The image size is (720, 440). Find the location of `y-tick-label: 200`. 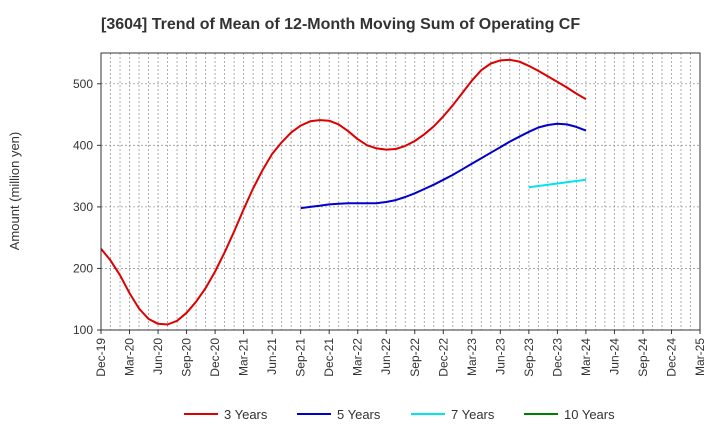

y-tick-label: 200 is located at coordinates (83, 268).